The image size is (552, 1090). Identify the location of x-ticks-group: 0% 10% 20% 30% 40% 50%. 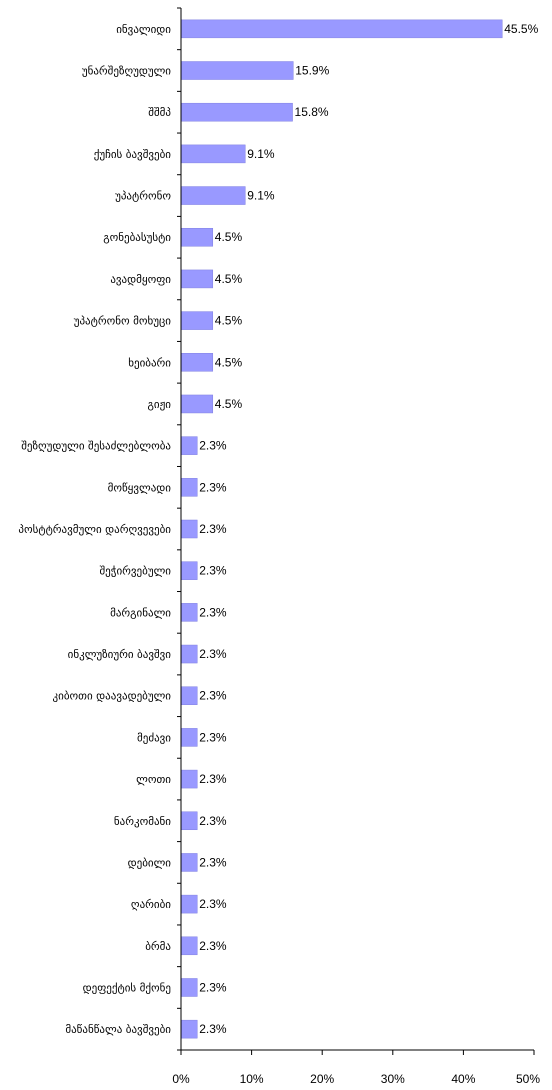
(356, 1068).